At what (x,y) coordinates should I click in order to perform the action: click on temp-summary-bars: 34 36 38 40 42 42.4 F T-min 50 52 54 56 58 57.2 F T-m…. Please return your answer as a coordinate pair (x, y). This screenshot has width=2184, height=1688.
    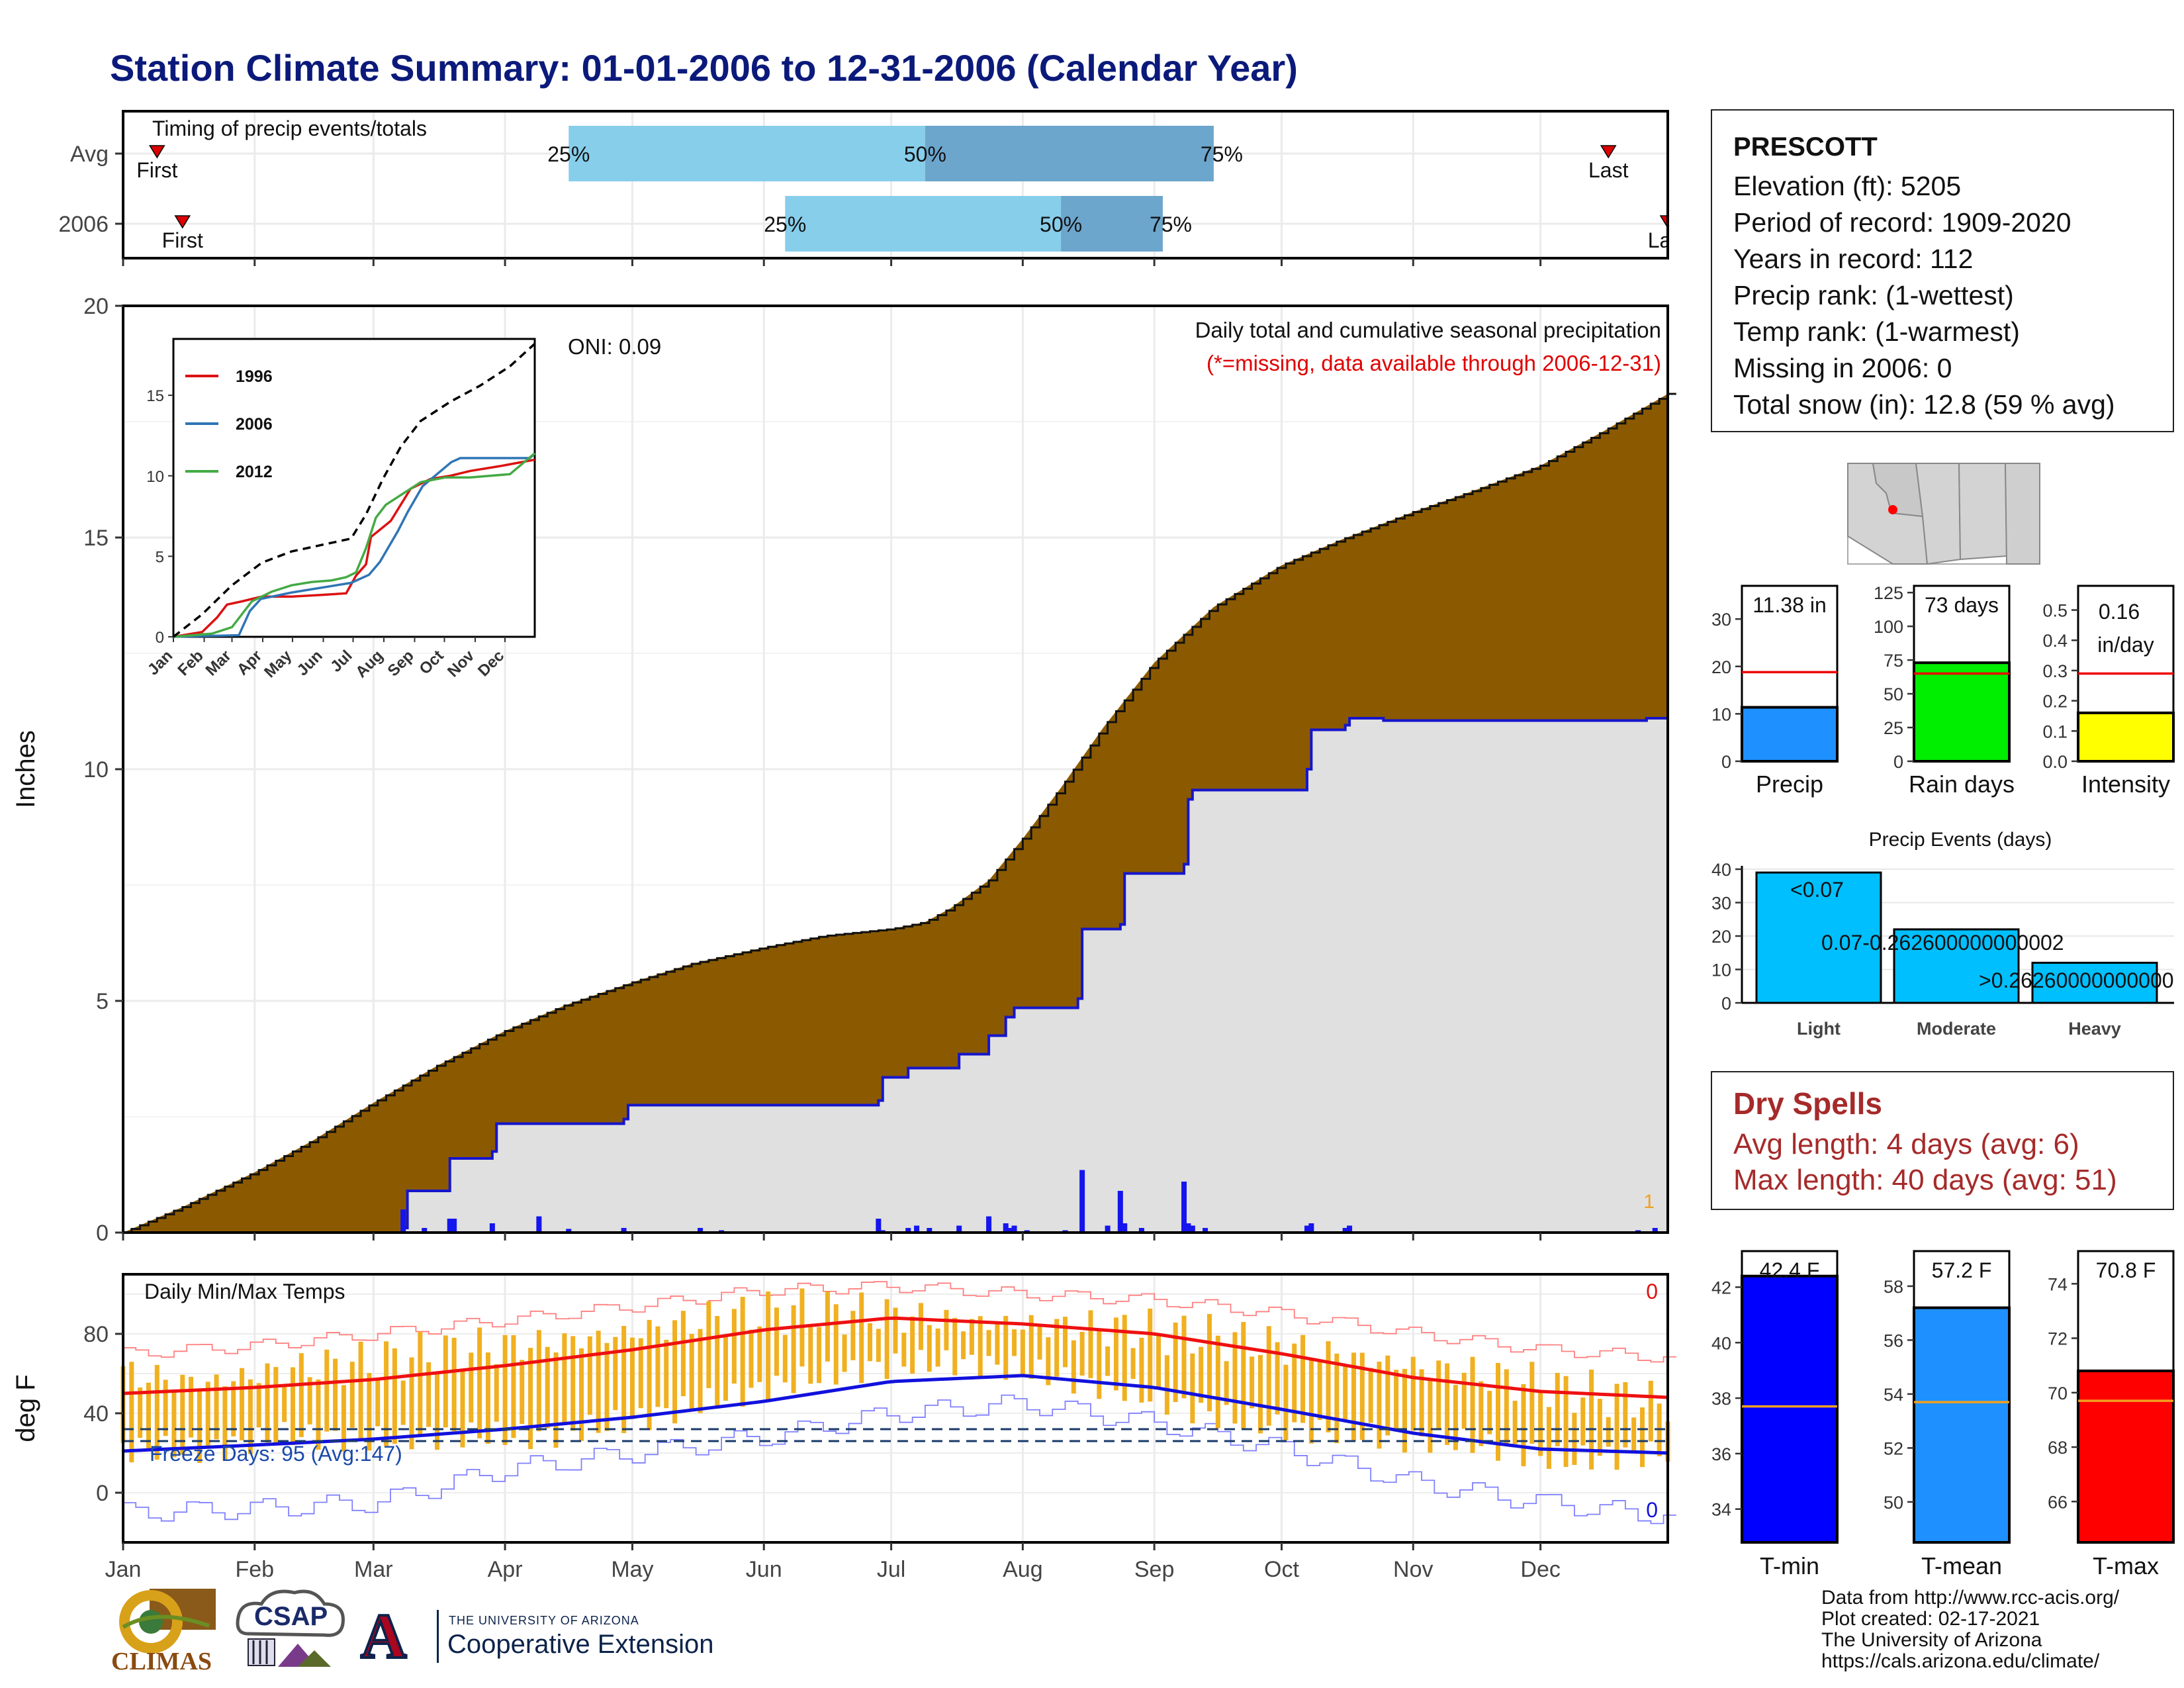
    Looking at the image, I should click on (1943, 1414).